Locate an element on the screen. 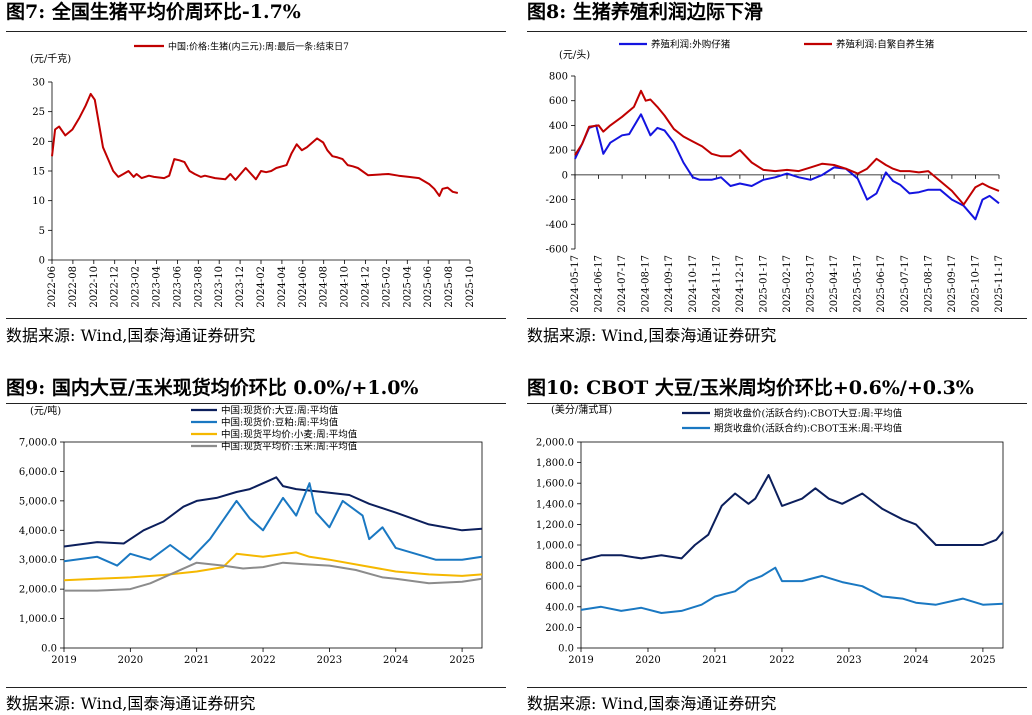  y-tick-label: 10 is located at coordinates (38, 201).